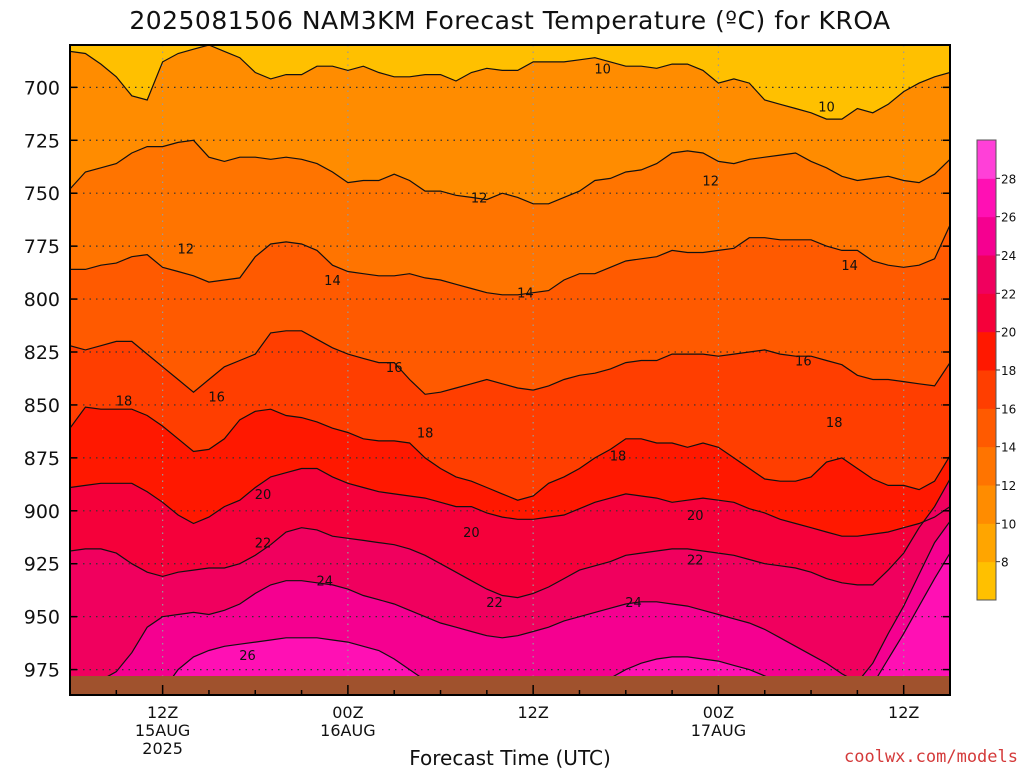 This screenshot has height=768, width=1024. I want to click on x-tick-label: 17AUG, so click(718, 730).